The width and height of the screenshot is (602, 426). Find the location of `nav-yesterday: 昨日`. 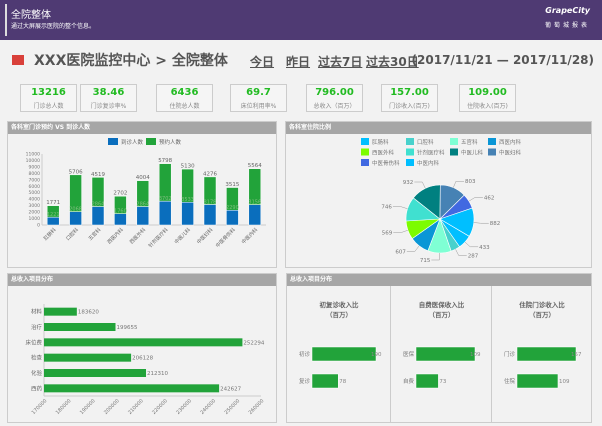

nav-yesterday: 昨日 is located at coordinates (298, 62).